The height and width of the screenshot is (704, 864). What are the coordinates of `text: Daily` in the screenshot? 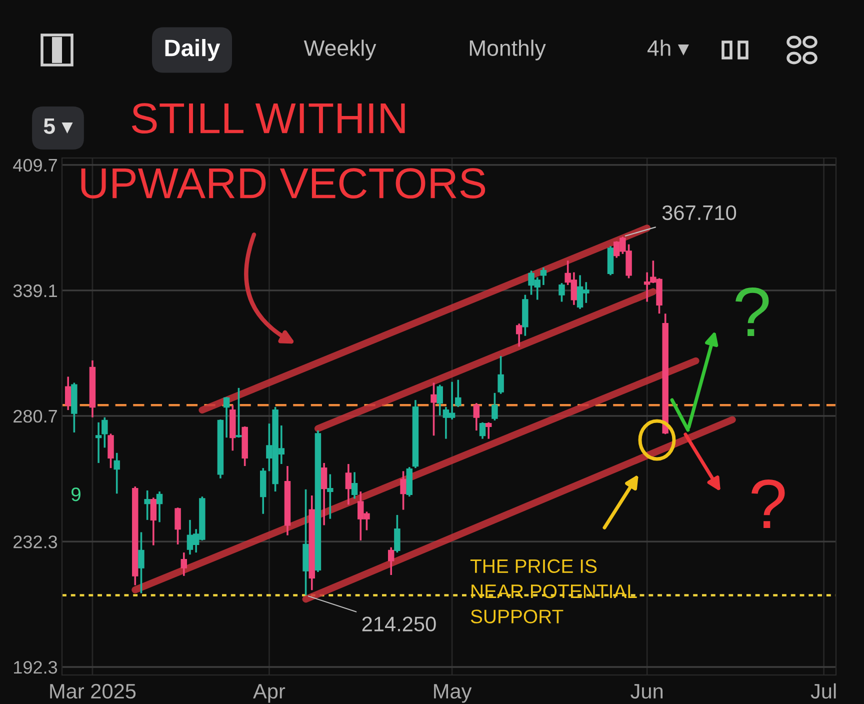 It's located at (192, 50).